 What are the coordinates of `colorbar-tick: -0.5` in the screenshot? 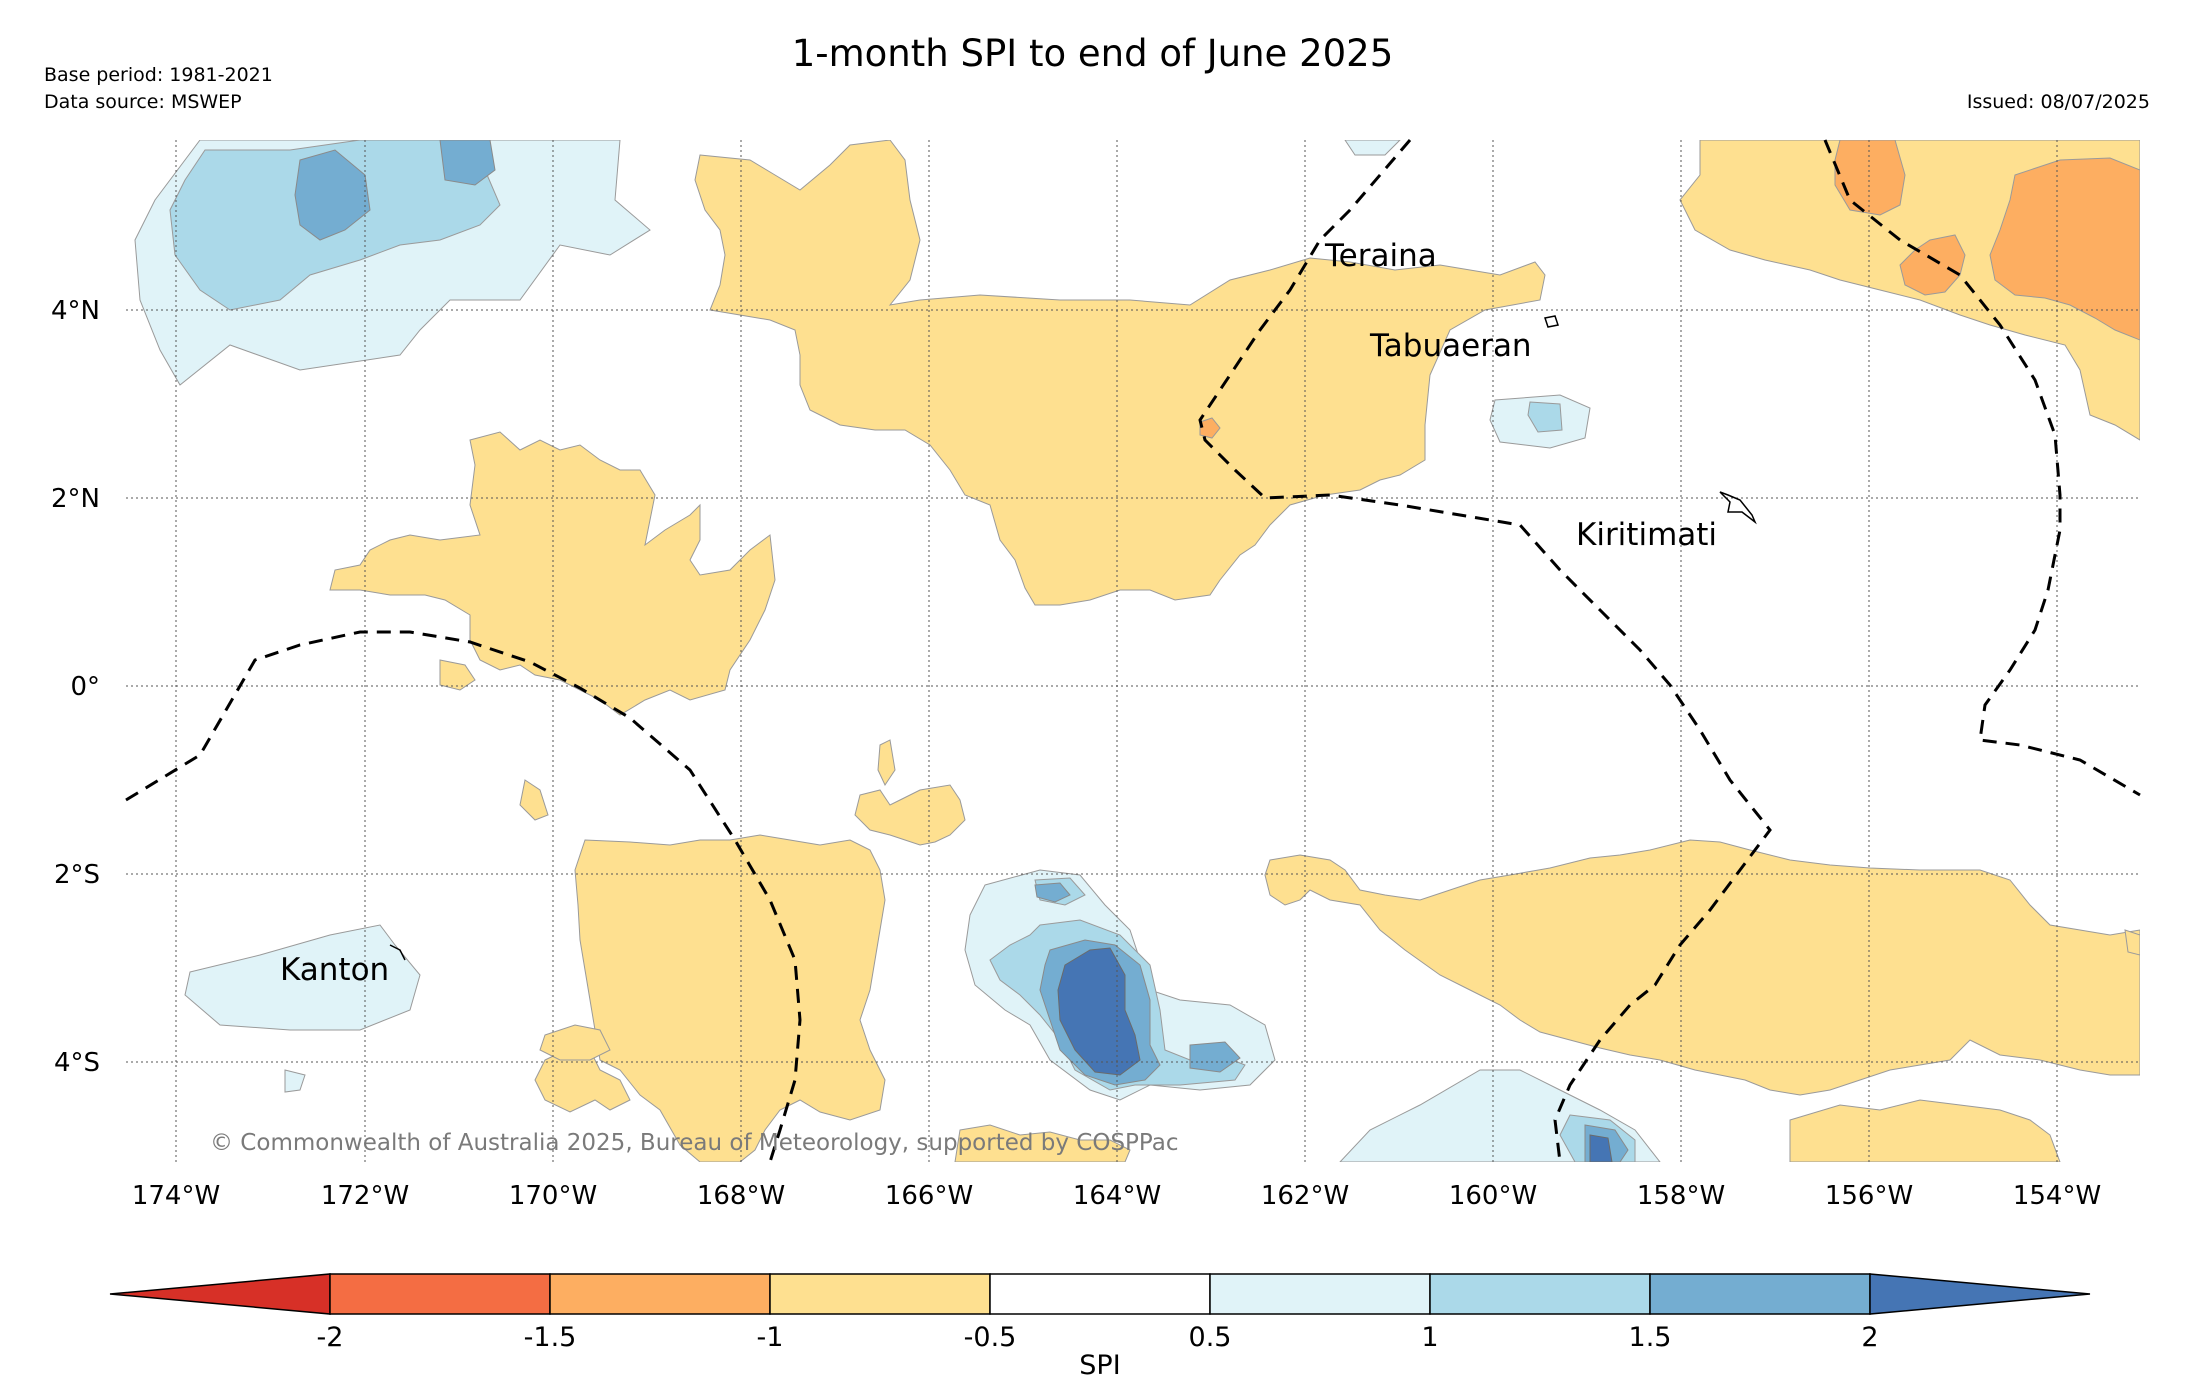 It's located at (990, 1337).